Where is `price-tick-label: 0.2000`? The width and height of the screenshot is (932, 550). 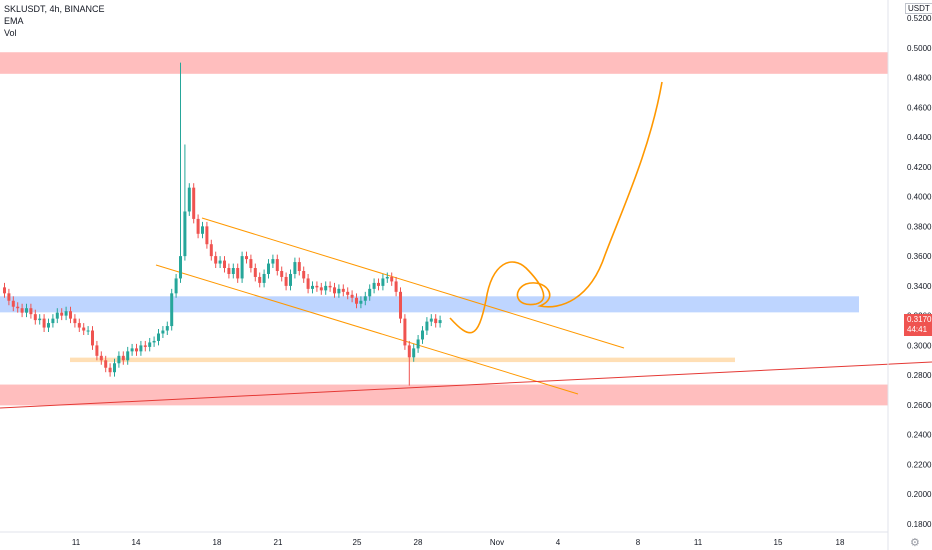
price-tick-label: 0.2000 is located at coordinates (919, 494).